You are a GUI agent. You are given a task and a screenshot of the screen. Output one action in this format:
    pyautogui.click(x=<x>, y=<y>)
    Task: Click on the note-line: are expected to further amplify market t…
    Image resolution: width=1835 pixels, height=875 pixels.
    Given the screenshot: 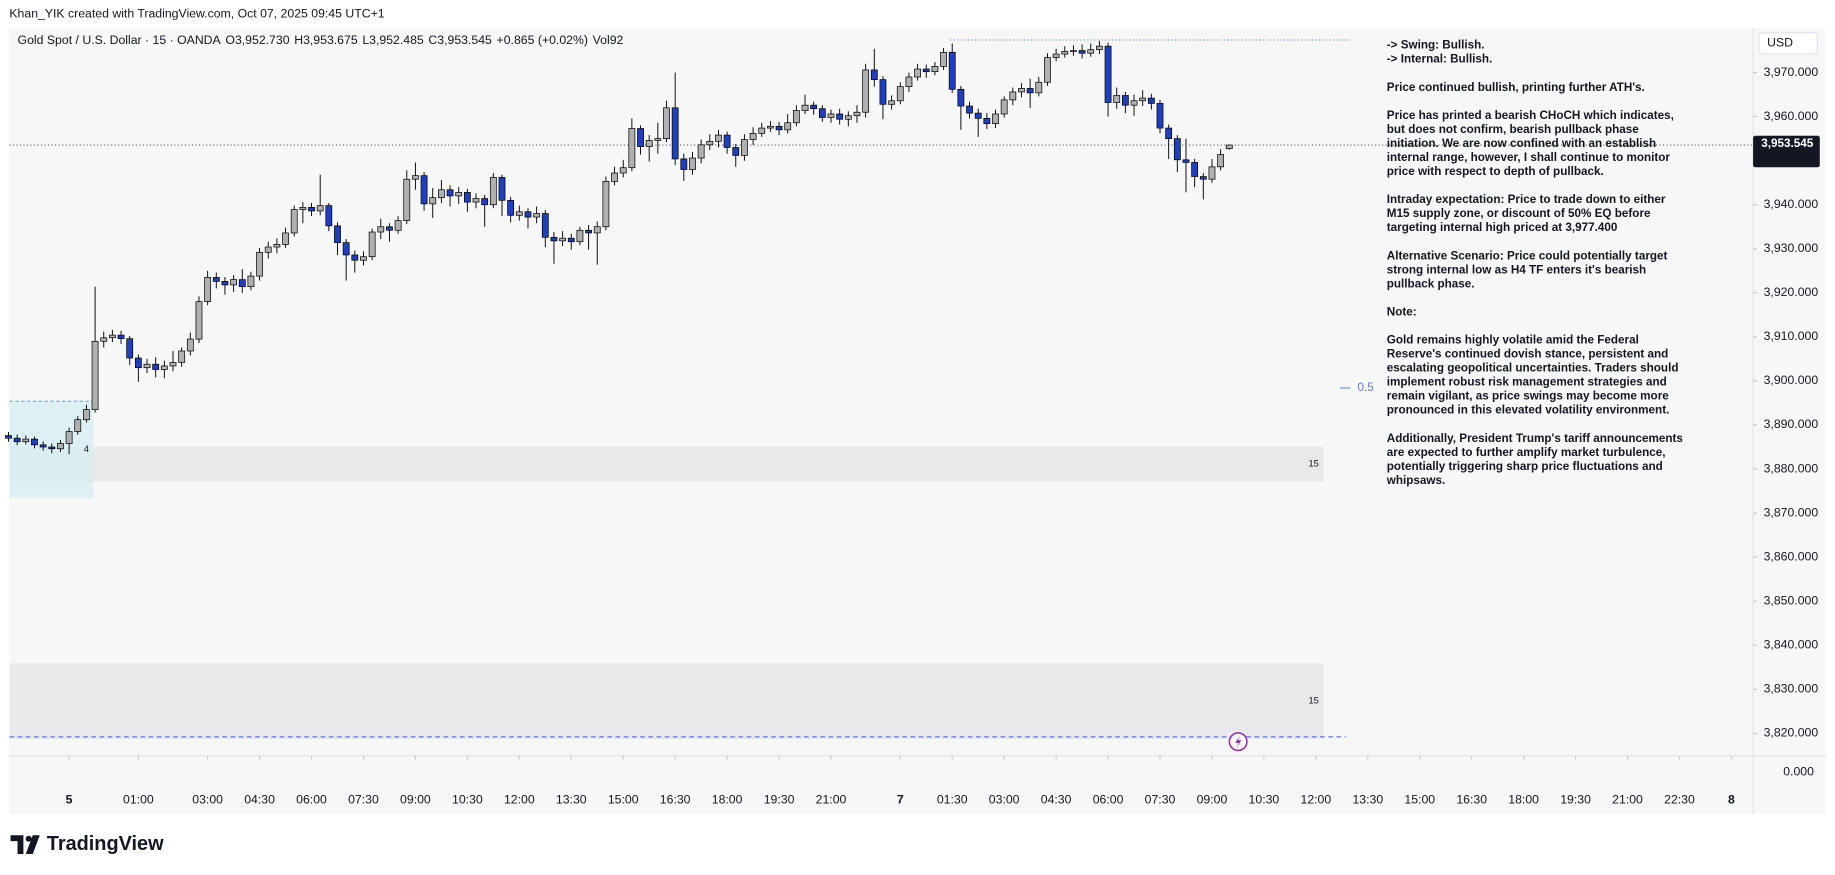 What is the action you would take?
    pyautogui.click(x=1526, y=452)
    